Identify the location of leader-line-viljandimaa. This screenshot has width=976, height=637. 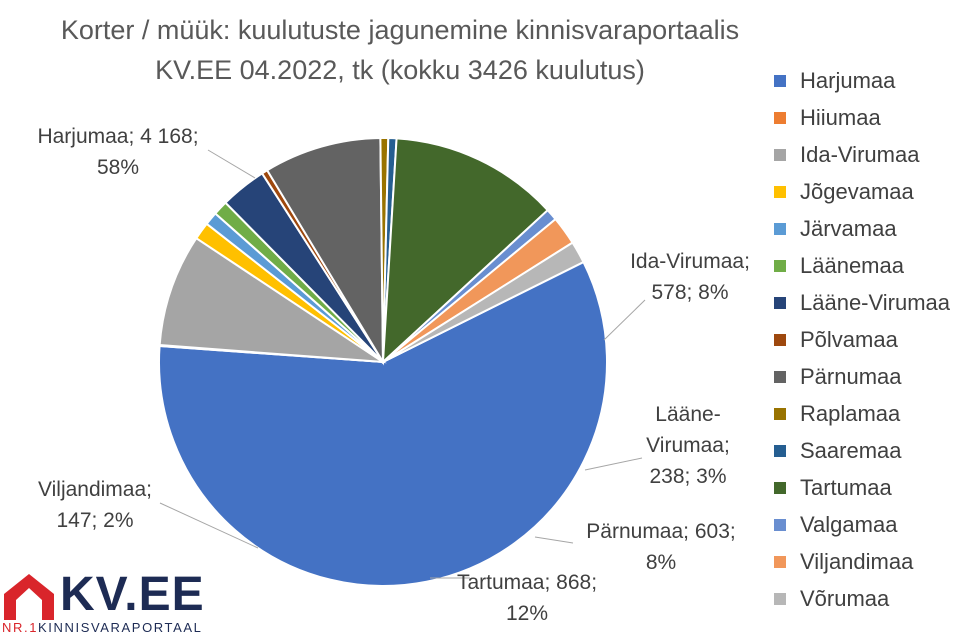
(209, 525).